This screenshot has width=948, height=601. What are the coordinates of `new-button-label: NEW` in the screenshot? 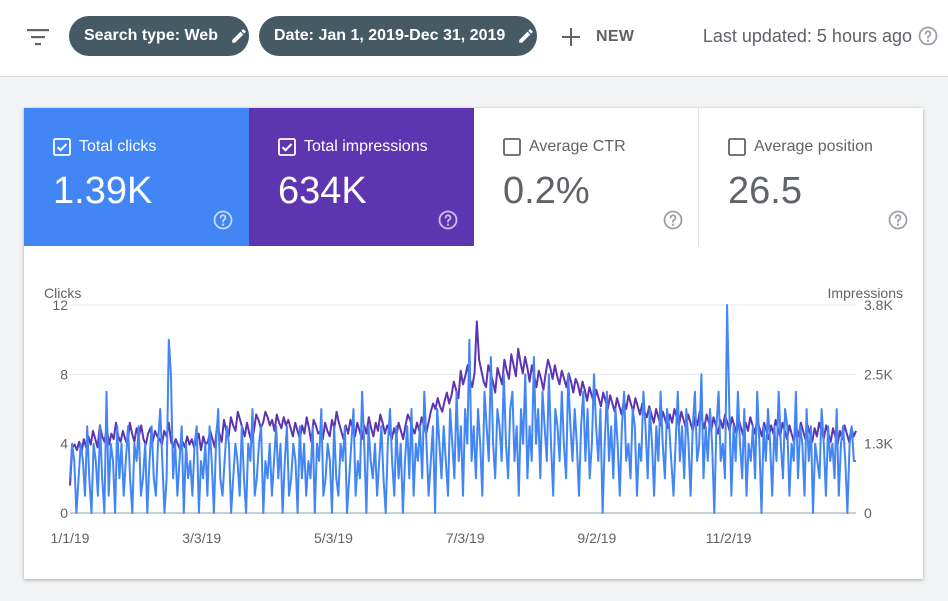 It's located at (615, 36).